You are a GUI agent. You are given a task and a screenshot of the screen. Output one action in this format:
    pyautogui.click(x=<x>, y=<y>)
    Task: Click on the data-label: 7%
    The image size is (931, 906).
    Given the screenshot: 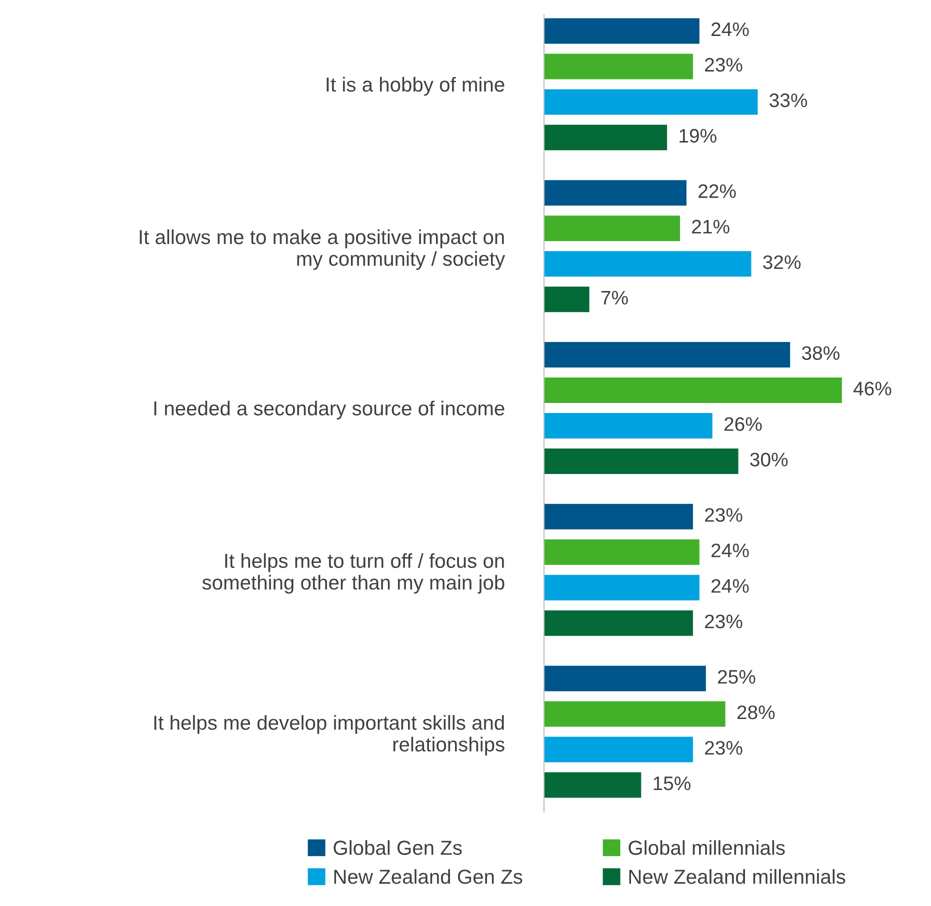 What is the action you would take?
    pyautogui.click(x=614, y=297)
    